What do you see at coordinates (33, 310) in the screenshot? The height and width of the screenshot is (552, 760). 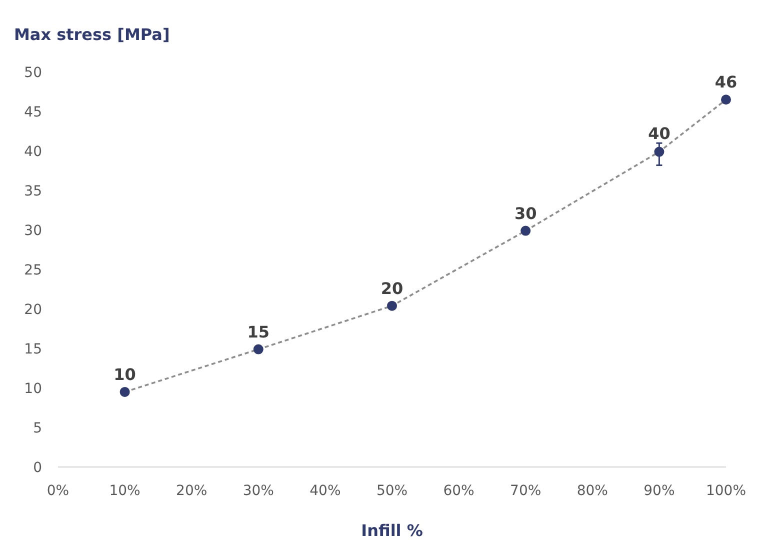 I see `y-tick-label: 20` at bounding box center [33, 310].